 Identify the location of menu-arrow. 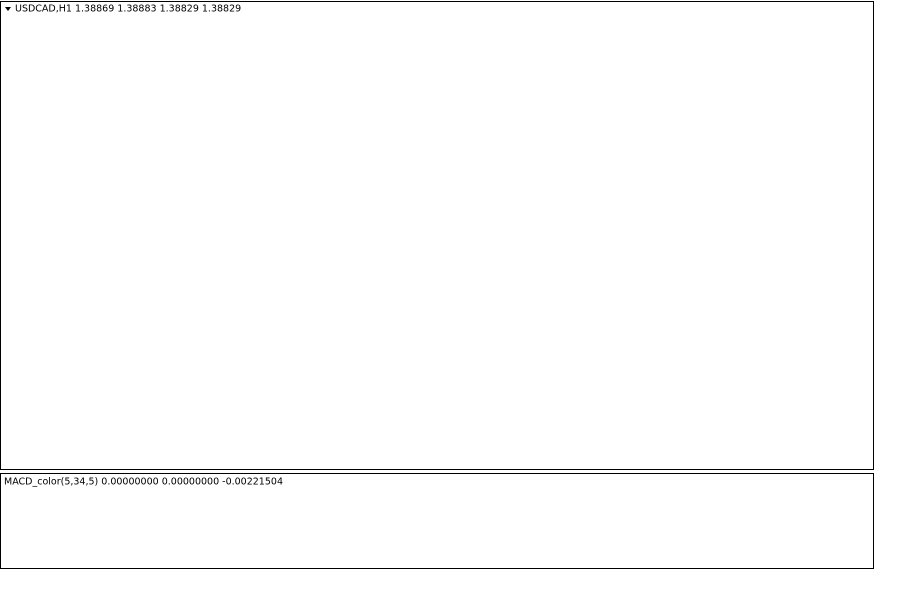
(8, 9).